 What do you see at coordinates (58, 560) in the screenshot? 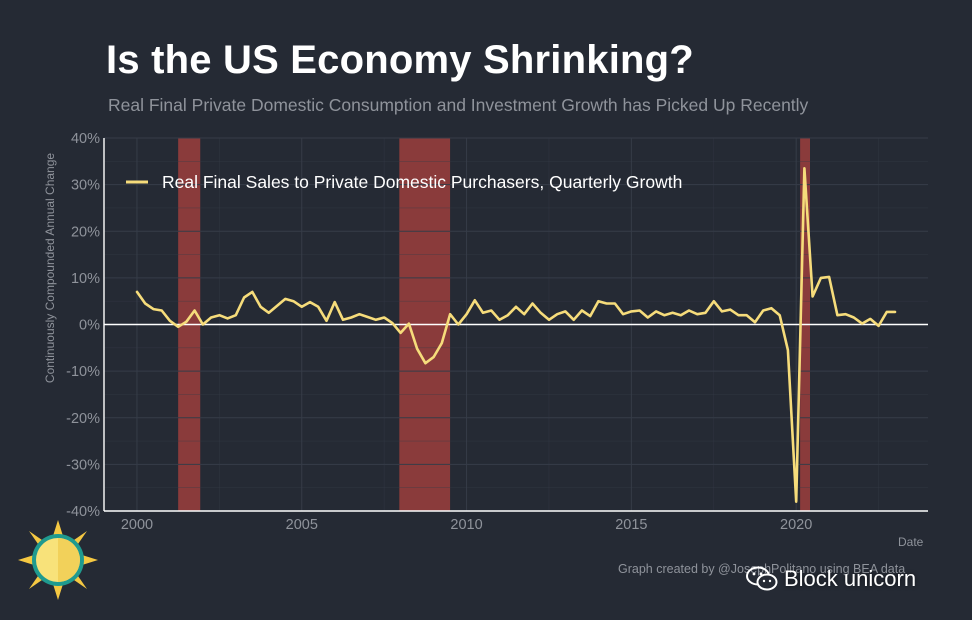
I see `sun-logo-icon` at bounding box center [58, 560].